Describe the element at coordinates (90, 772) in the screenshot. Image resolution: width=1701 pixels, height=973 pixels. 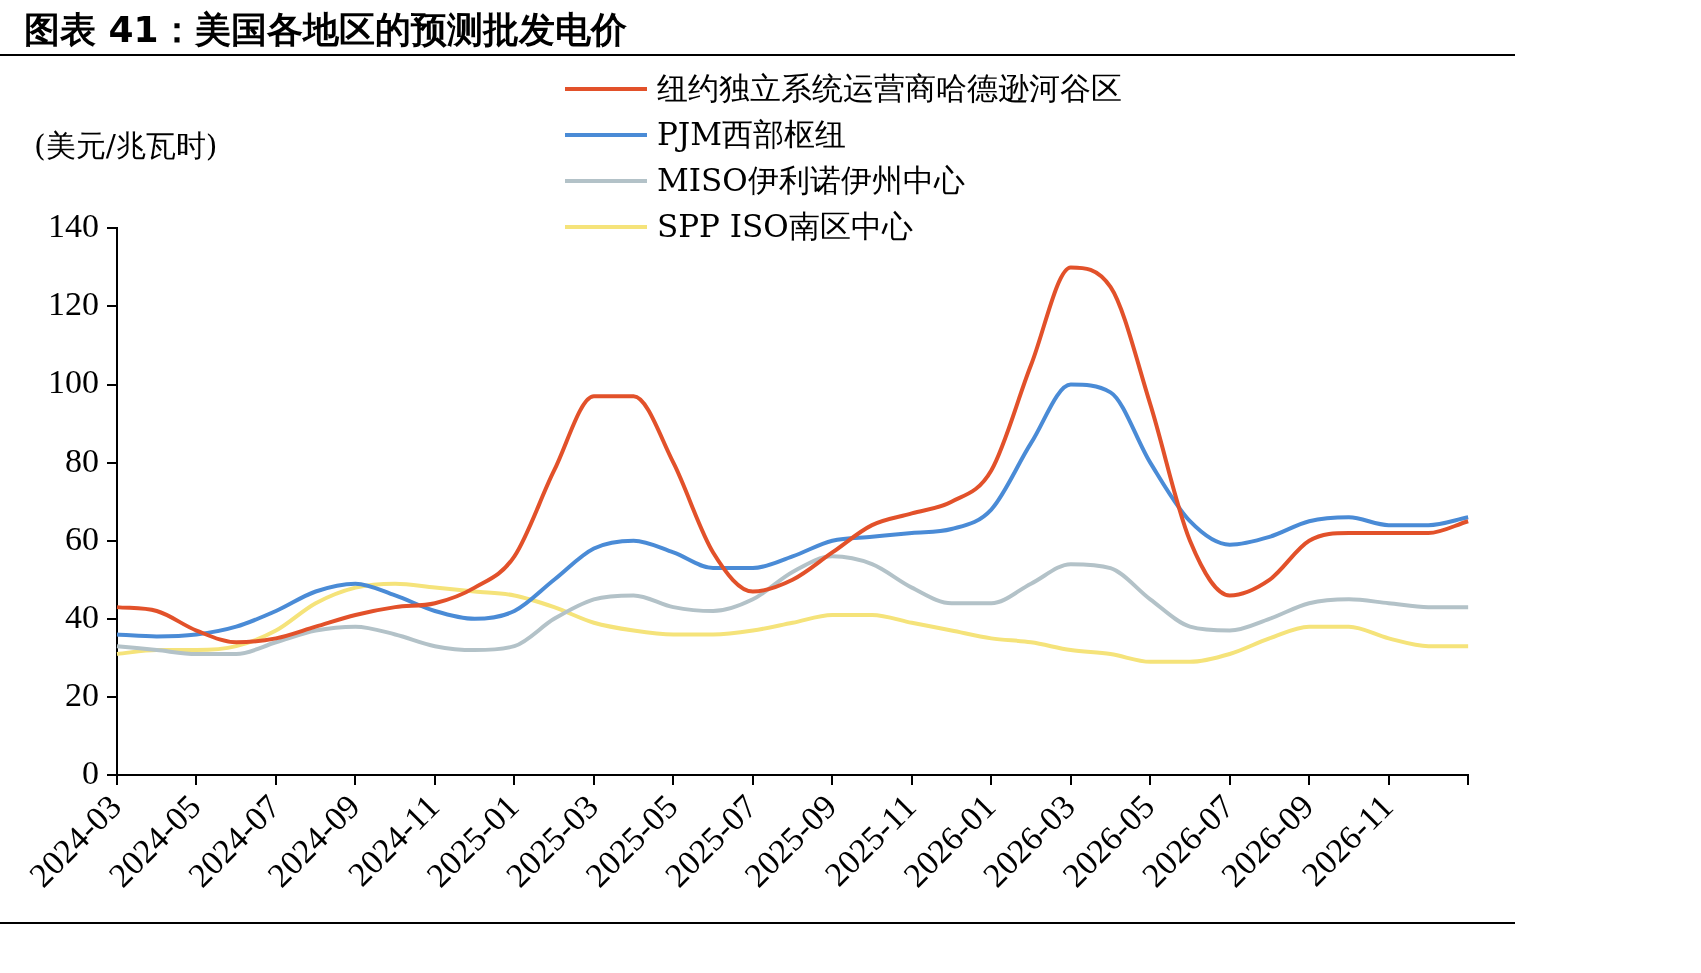
I see `y-tick-label: 0` at that location.